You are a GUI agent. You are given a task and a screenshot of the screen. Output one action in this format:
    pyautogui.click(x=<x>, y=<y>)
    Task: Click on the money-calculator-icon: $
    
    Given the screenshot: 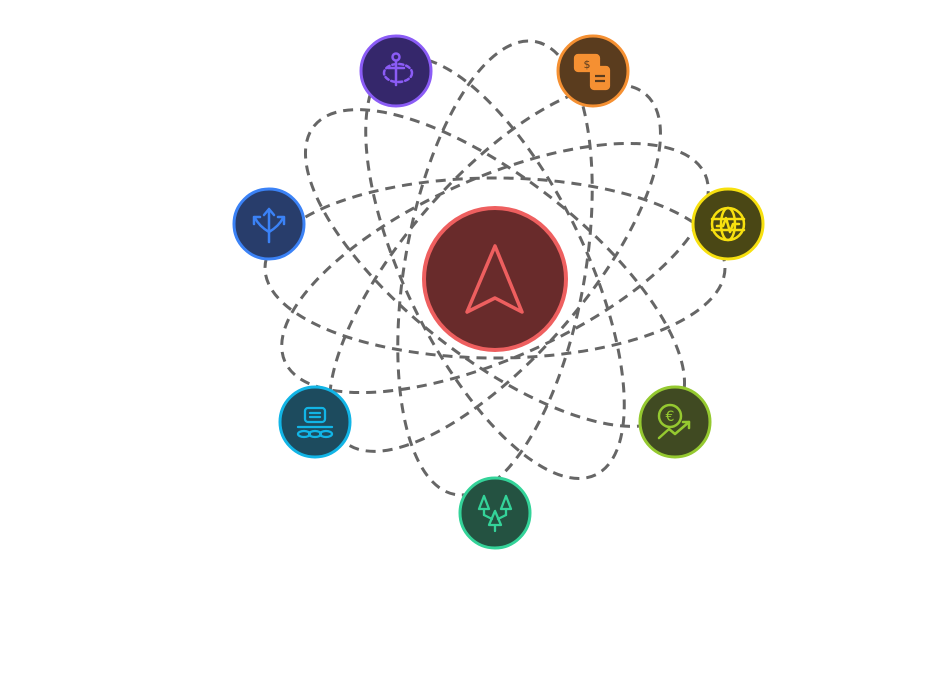 What is the action you would take?
    pyautogui.click(x=592, y=72)
    